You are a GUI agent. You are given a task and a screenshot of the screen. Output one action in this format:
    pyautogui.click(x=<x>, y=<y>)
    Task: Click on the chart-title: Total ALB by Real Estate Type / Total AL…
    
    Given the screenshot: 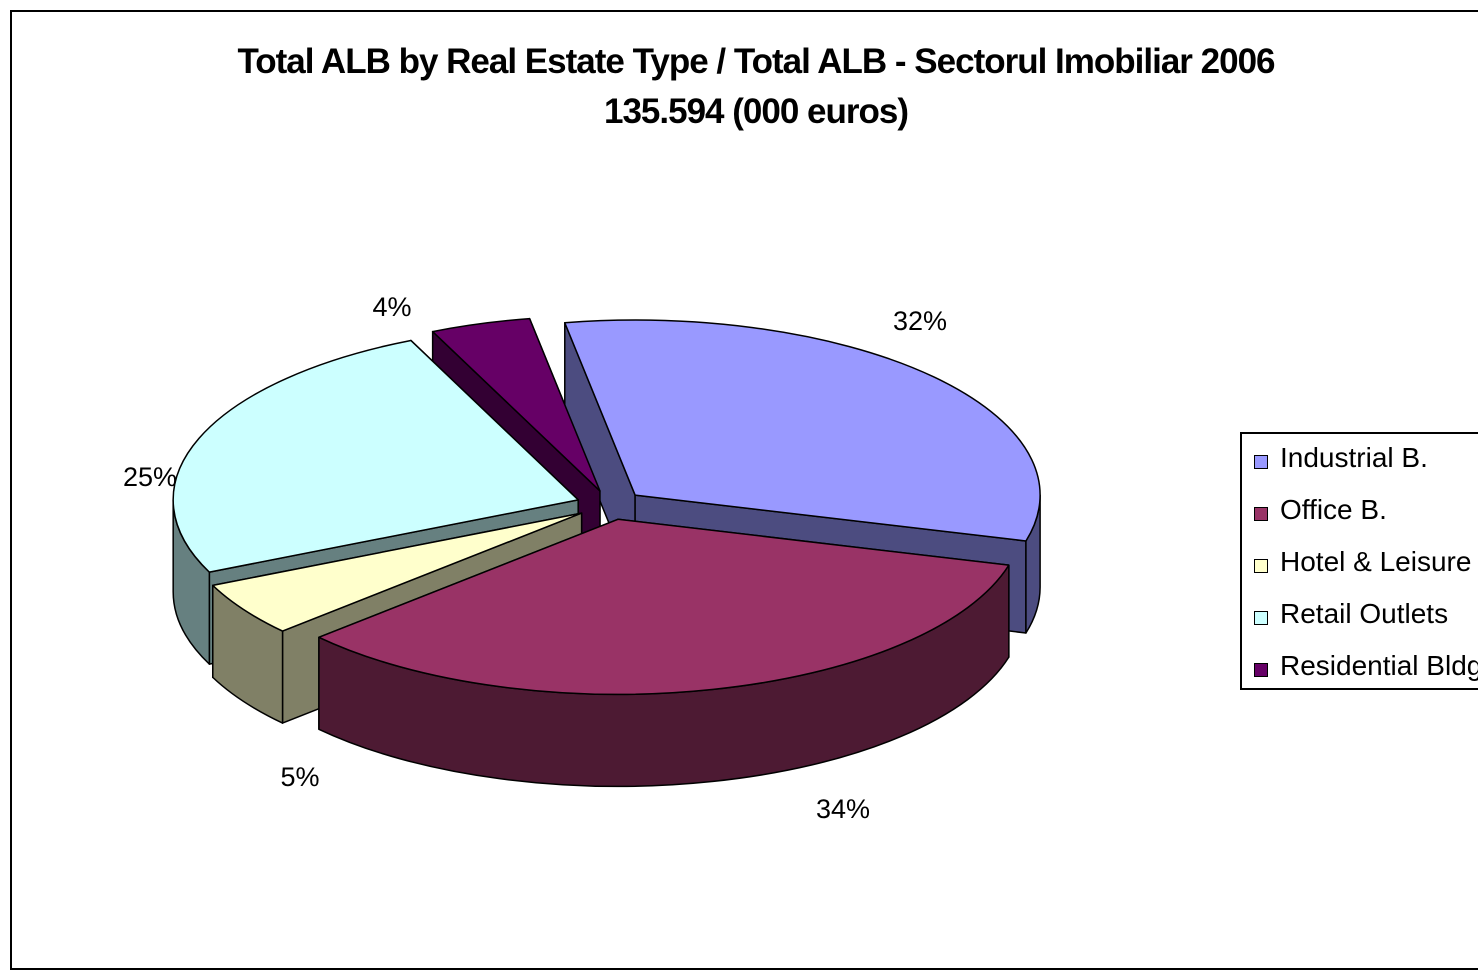 What is the action you would take?
    pyautogui.click(x=756, y=61)
    